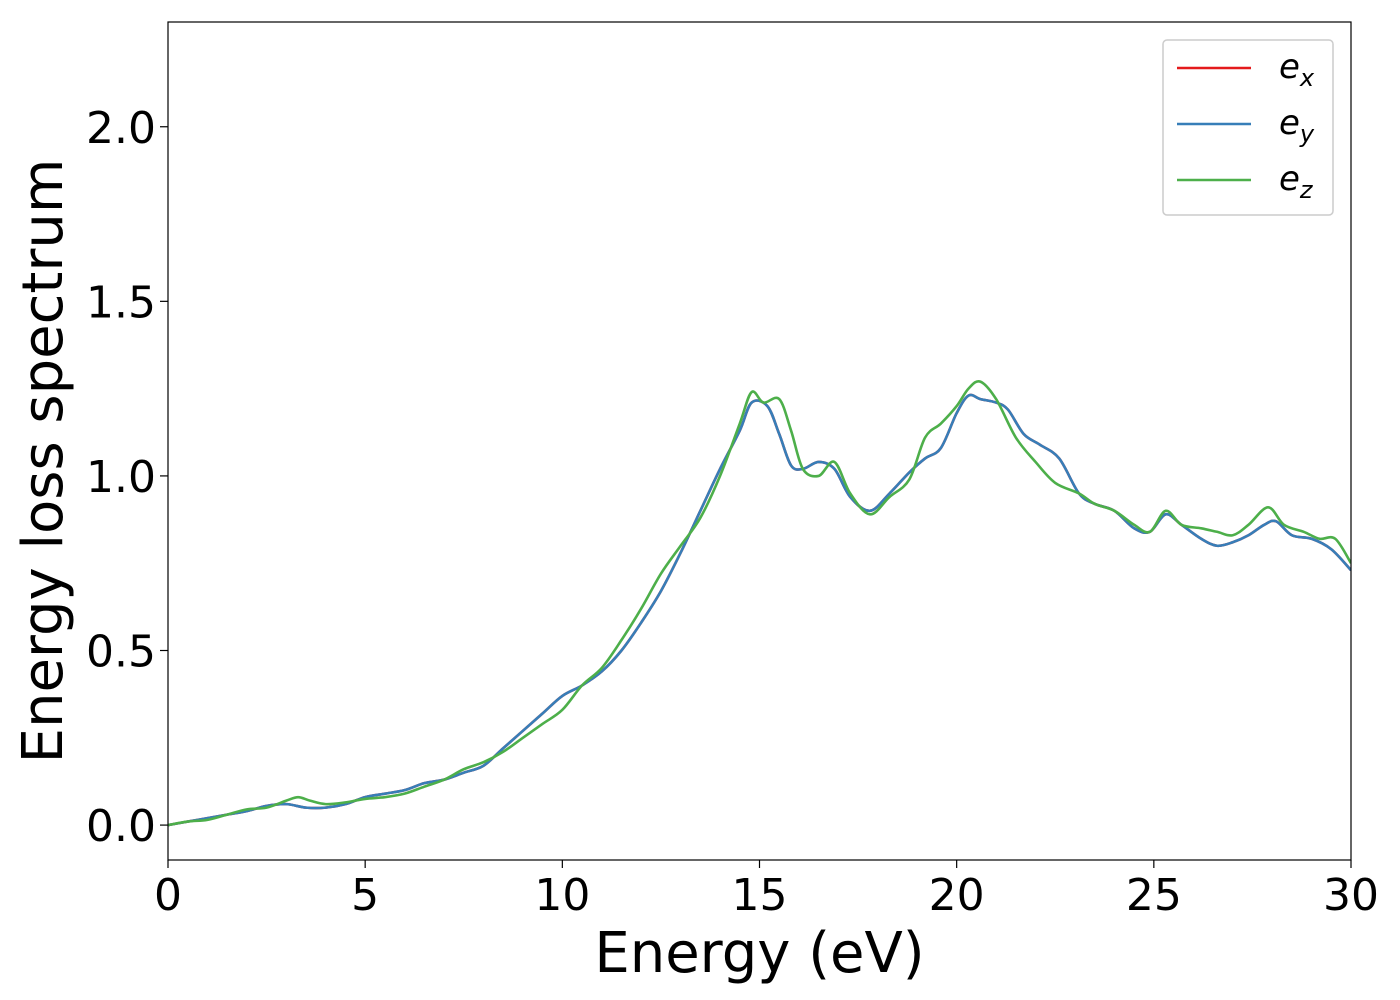 This screenshot has width=1400, height=1000. What do you see at coordinates (1297, 69) in the screenshot?
I see `legend-label: ex` at bounding box center [1297, 69].